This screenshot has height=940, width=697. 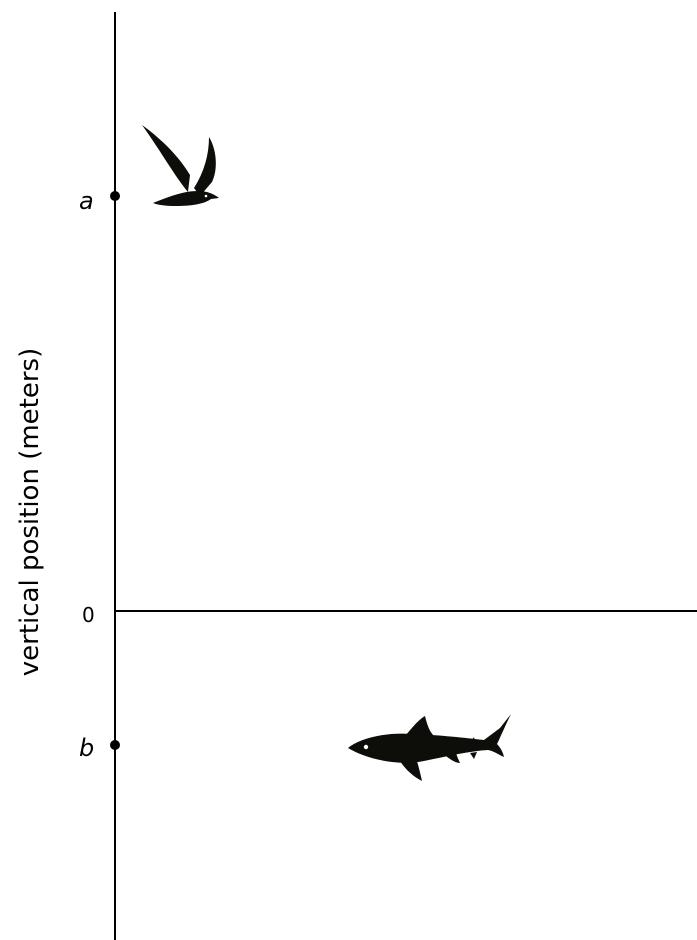 I want to click on shark-icon, so click(x=429, y=747).